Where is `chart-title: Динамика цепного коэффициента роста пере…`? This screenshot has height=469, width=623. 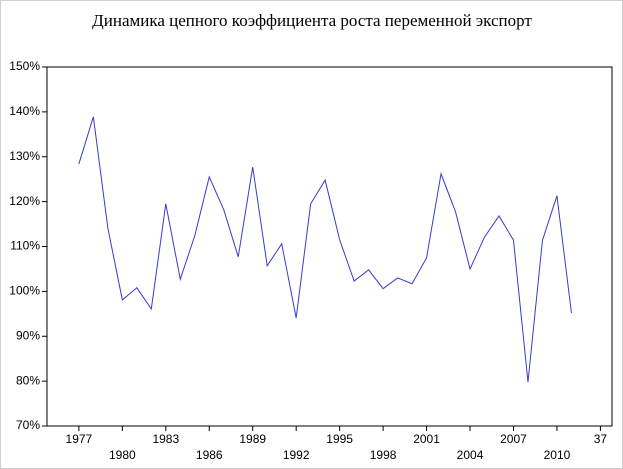 chart-title: Динамика цепного коэффициента роста пере… is located at coordinates (312, 20).